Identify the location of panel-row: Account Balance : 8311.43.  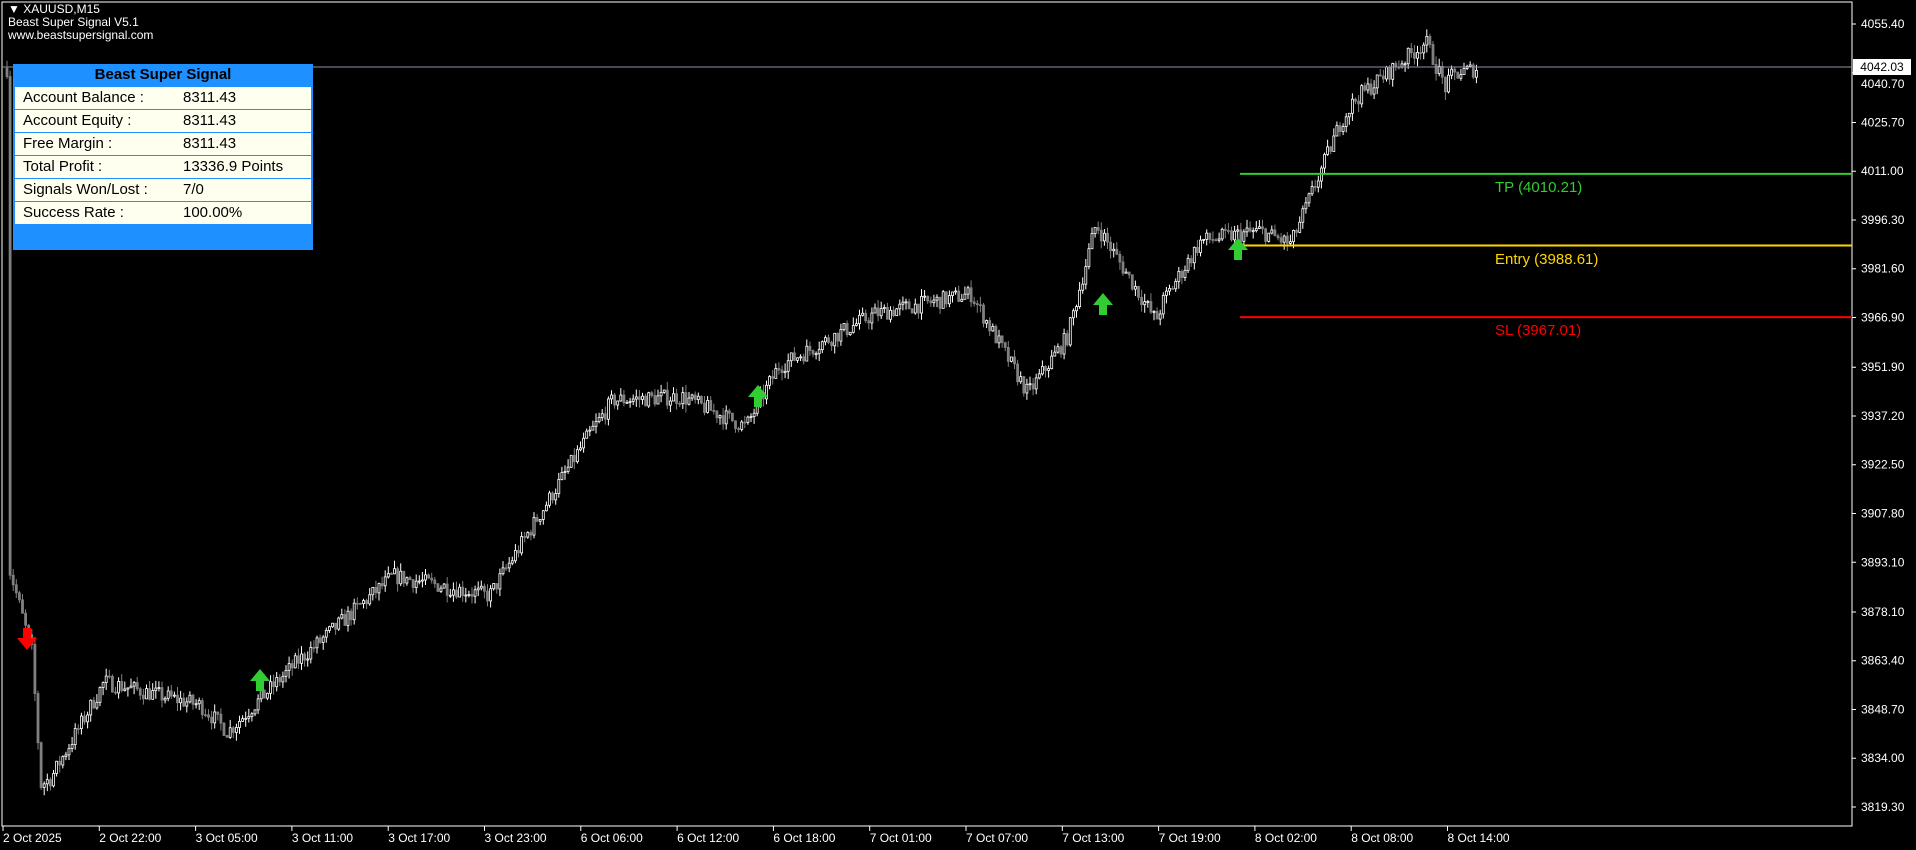
(163, 97).